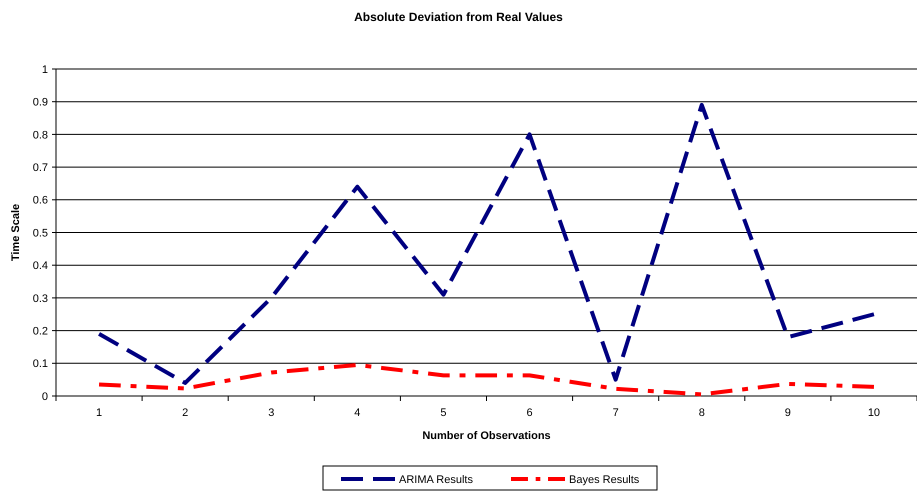 The image size is (917, 492). I want to click on x-tick-label: 4, so click(357, 413).